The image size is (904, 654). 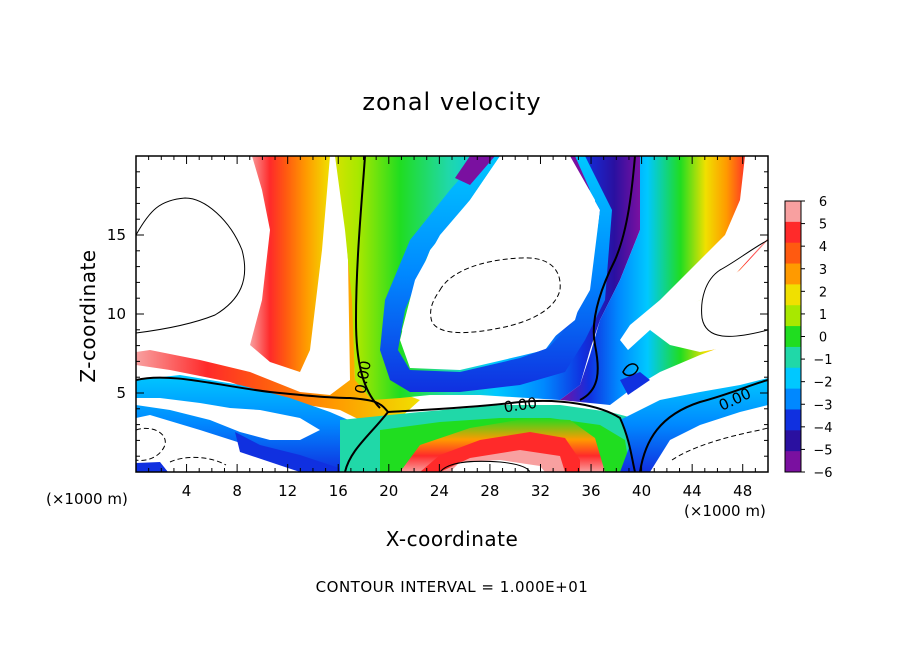 What do you see at coordinates (823, 270) in the screenshot?
I see `colorbar-label: 3` at bounding box center [823, 270].